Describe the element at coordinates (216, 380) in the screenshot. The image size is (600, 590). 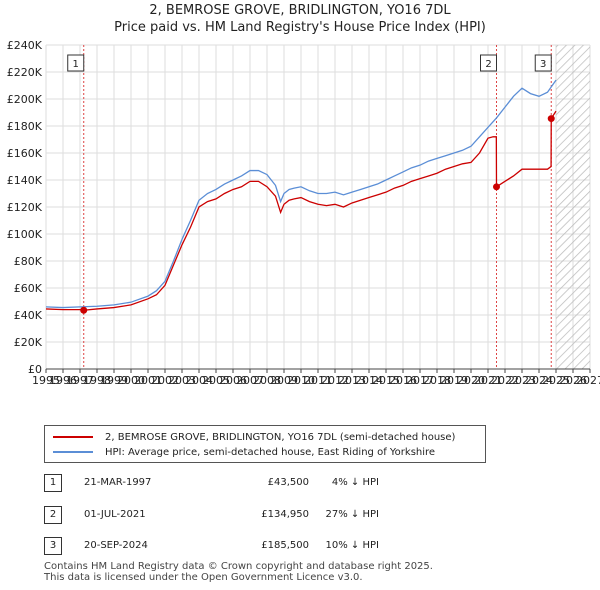
I see `x-tick-label: 2005` at that location.